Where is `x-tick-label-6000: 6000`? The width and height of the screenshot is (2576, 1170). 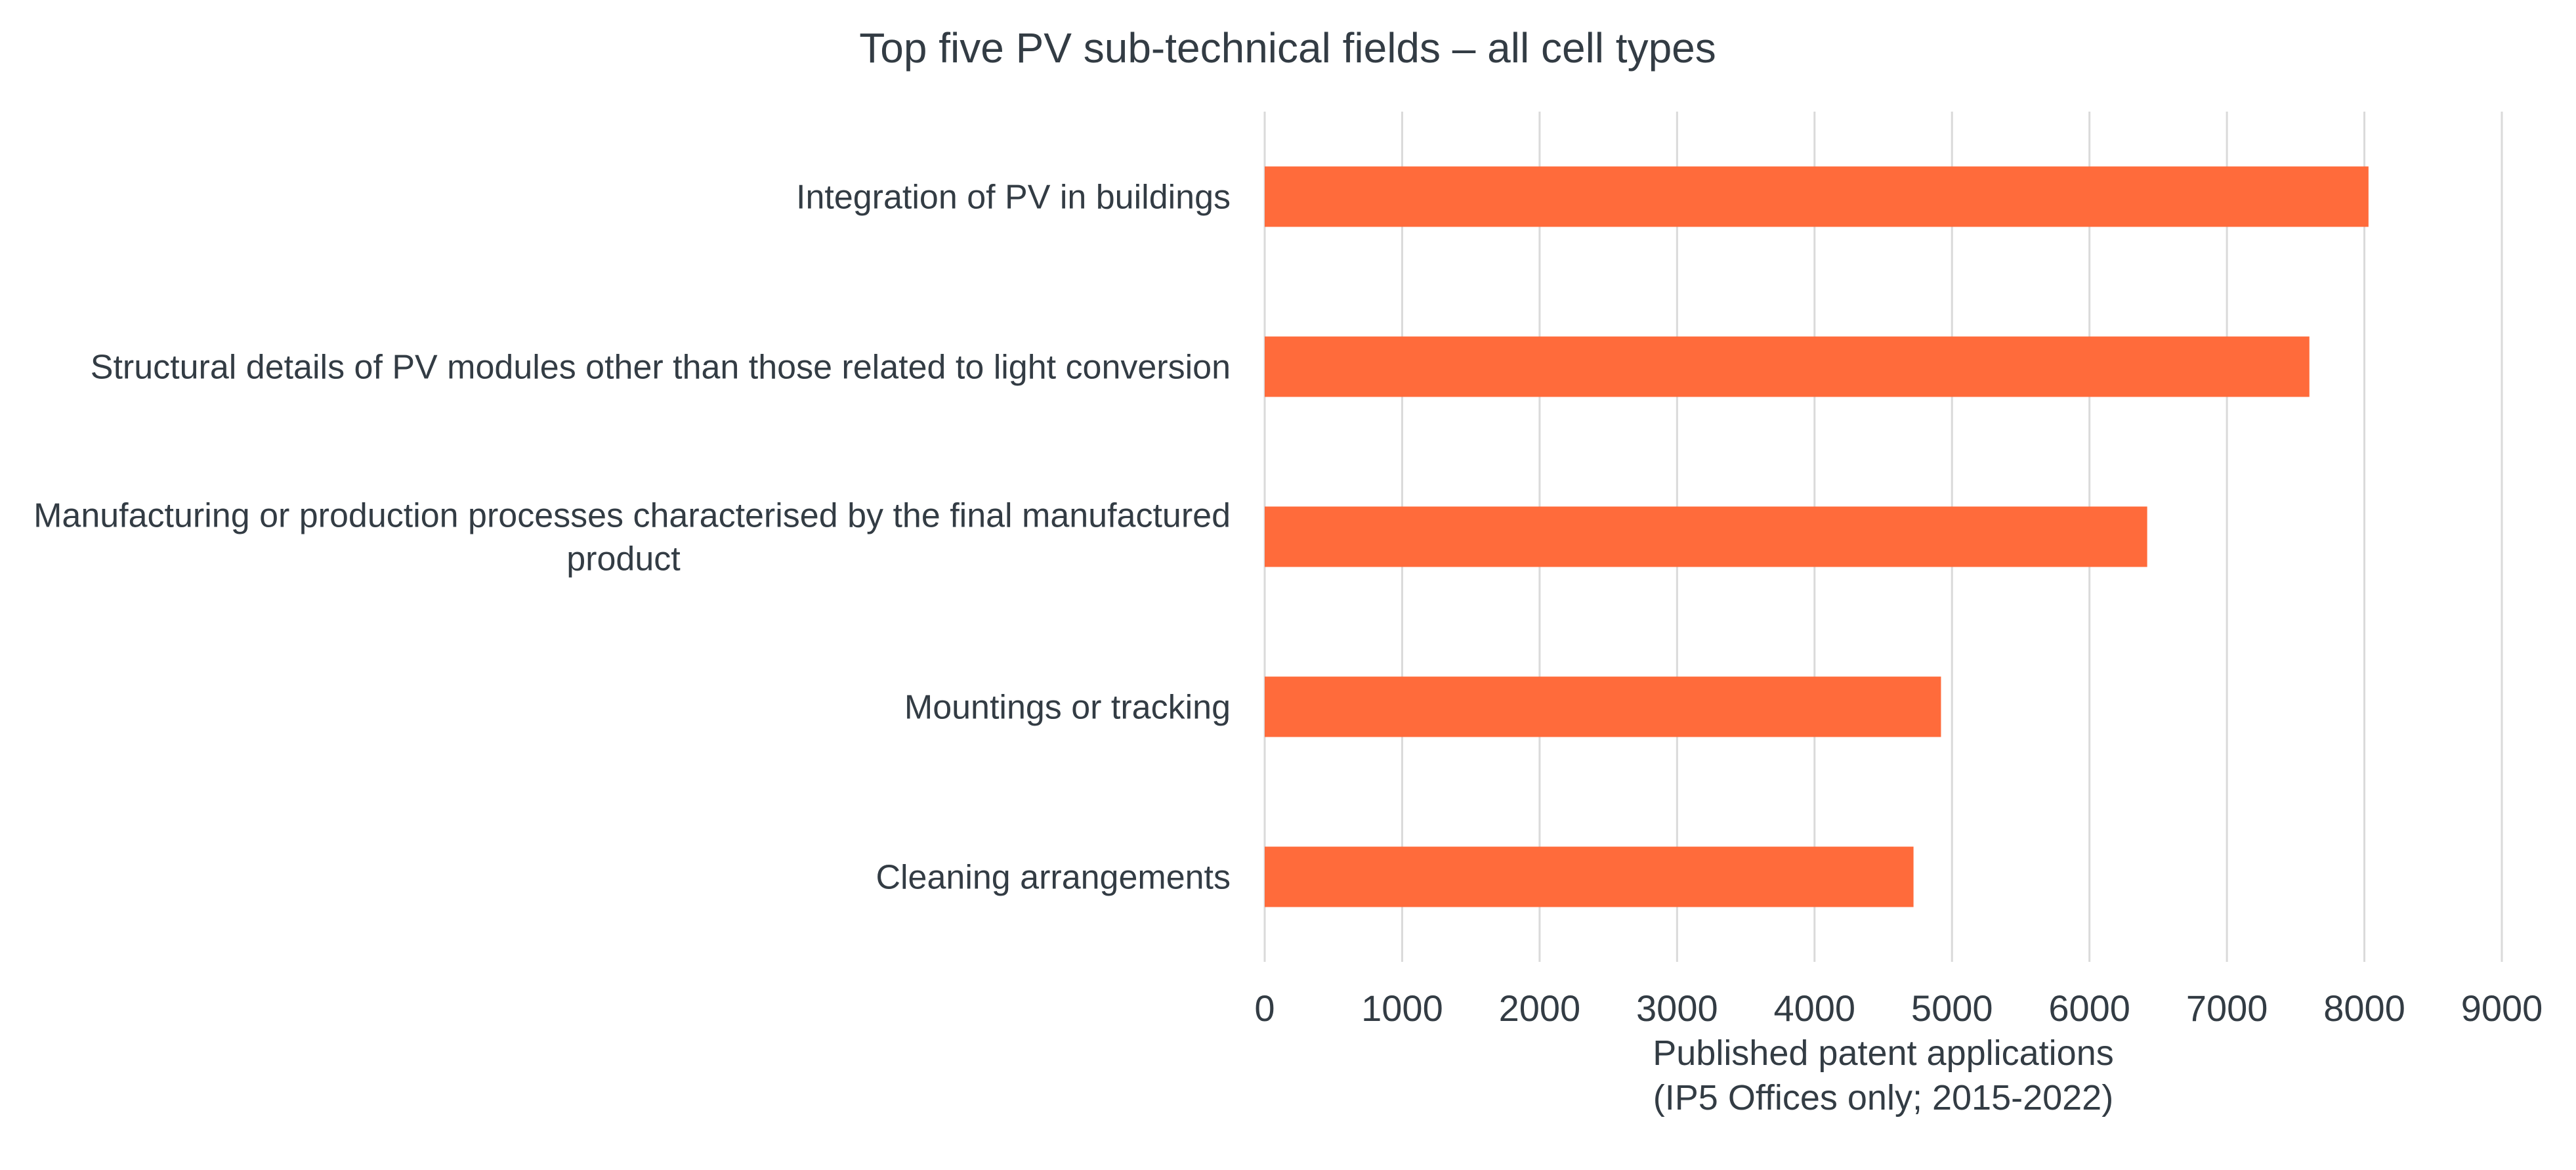
x-tick-label-6000: 6000 is located at coordinates (2089, 1008).